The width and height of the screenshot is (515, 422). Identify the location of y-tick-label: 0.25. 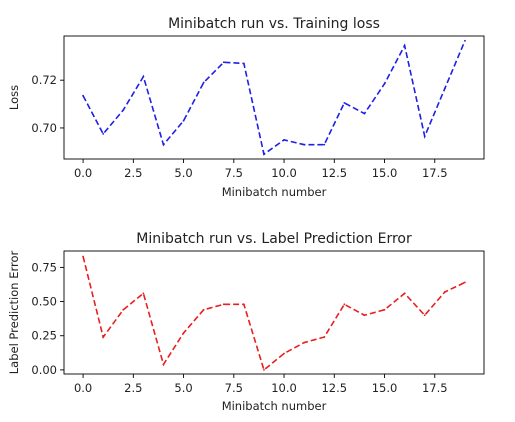
(44, 336).